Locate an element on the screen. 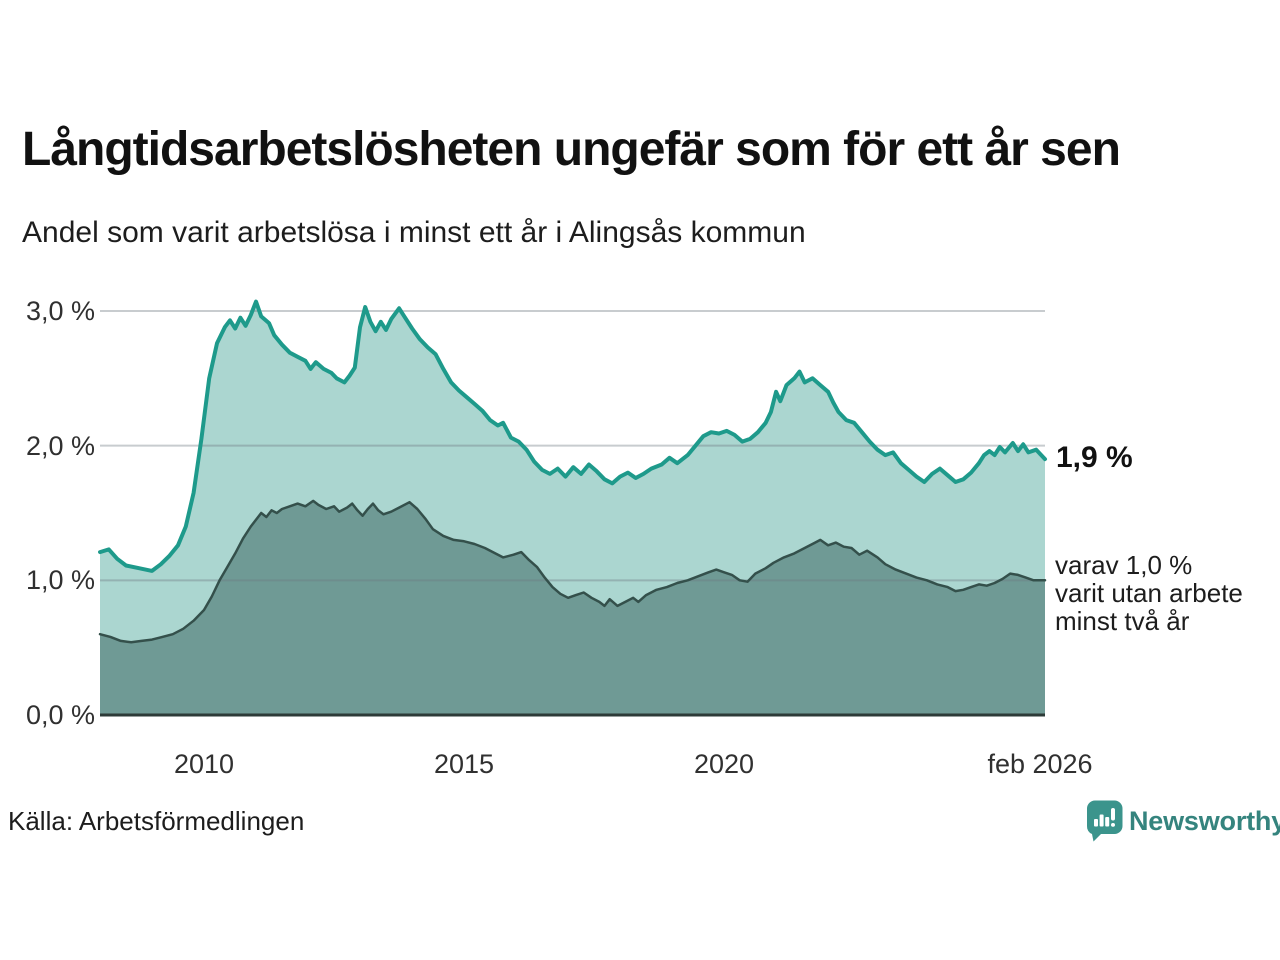  source-label: Källa: Arbetsförmedlingen is located at coordinates (156, 821).